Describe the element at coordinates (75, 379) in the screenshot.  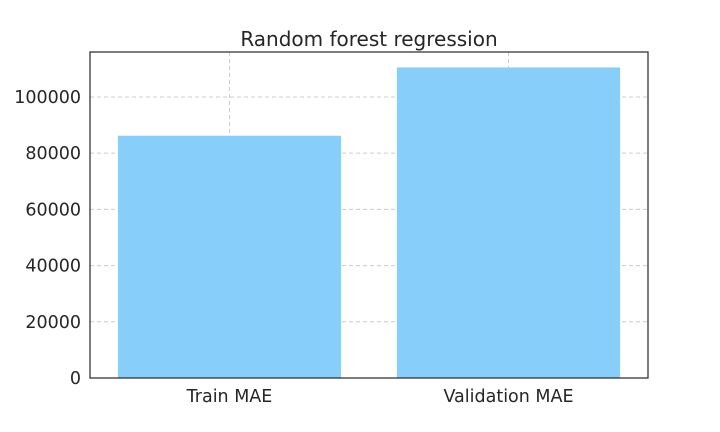
I see `y-tick-label: 0` at that location.